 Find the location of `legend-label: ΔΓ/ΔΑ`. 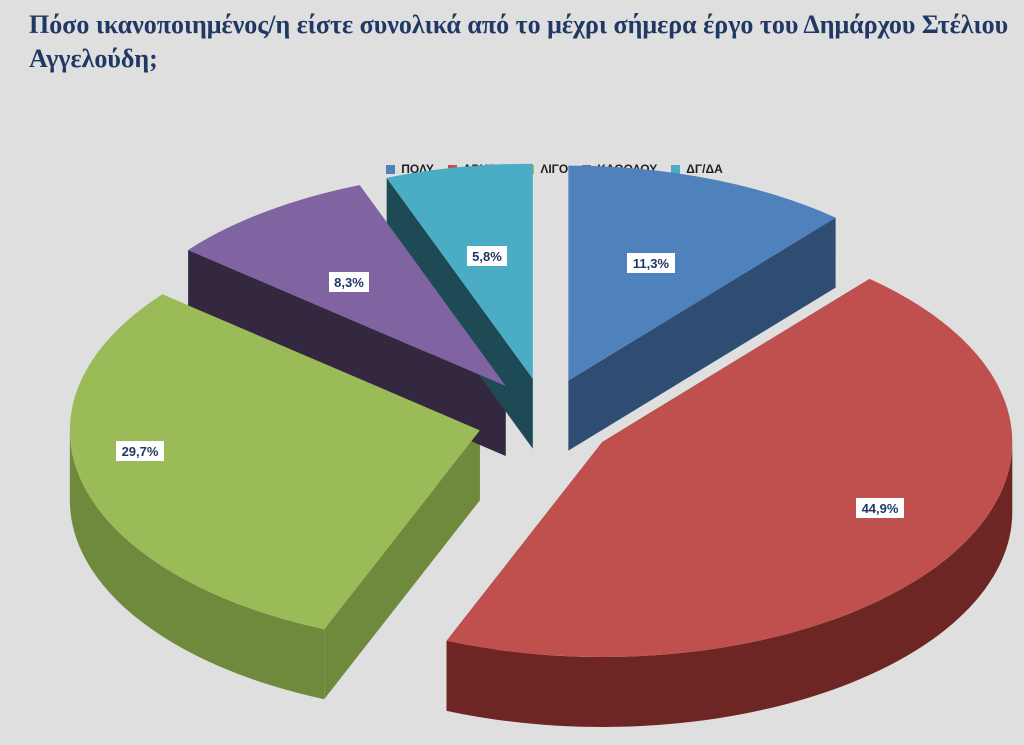

legend-label: ΔΓ/ΔΑ is located at coordinates (704, 169).